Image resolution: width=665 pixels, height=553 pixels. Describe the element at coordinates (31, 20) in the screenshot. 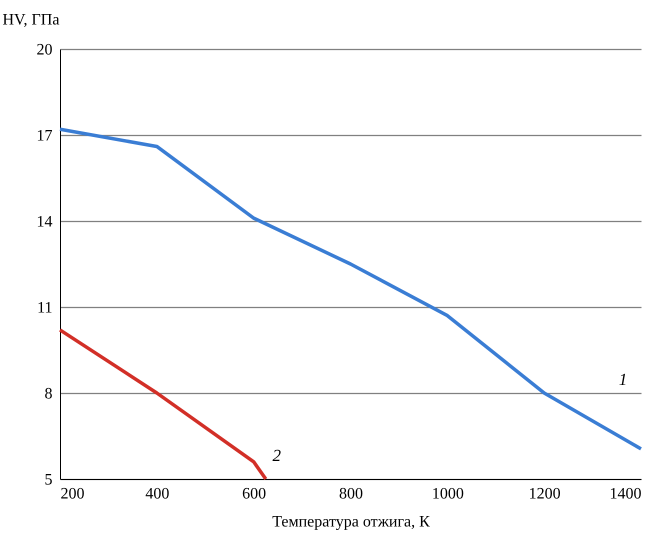

I see `y-axis-title: HV, ГПа` at that location.